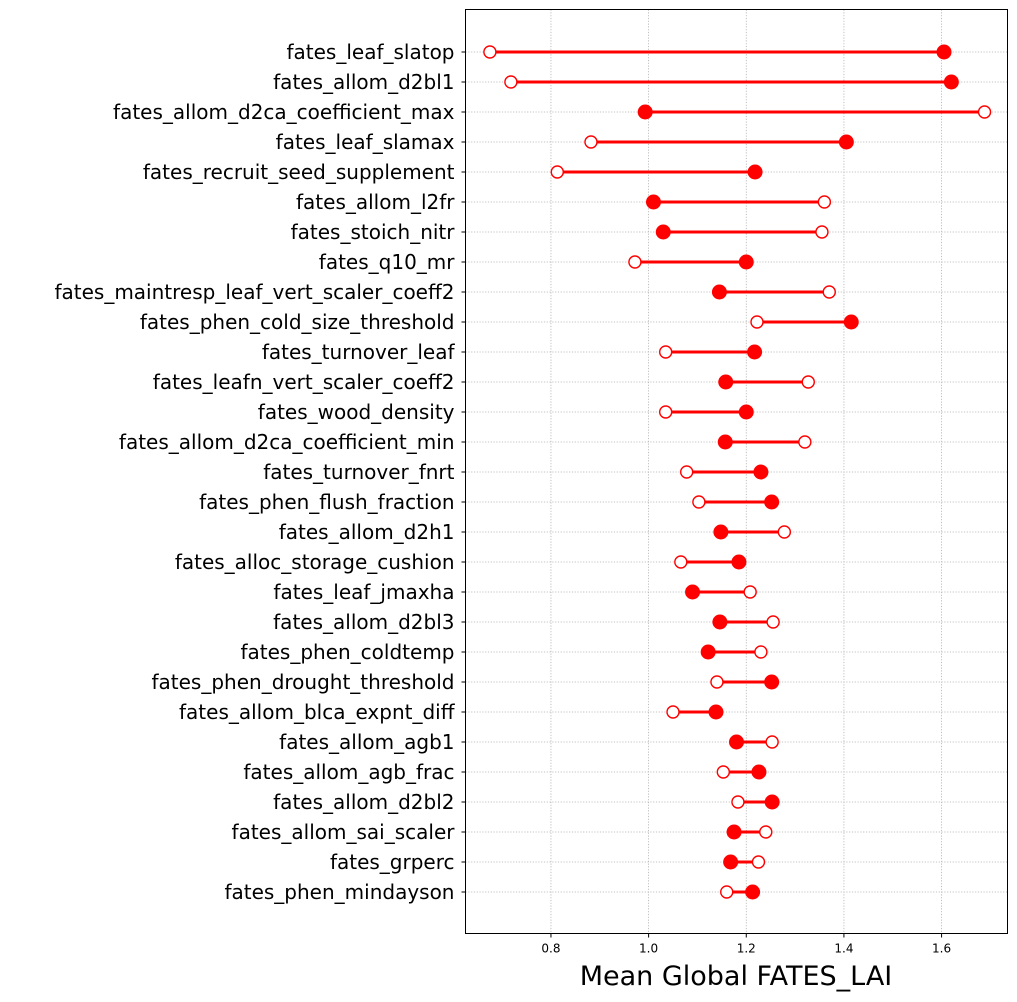  Describe the element at coordinates (363, 592) in the screenshot. I see `y-tick-label: fates_leaf_jmaxha` at that location.